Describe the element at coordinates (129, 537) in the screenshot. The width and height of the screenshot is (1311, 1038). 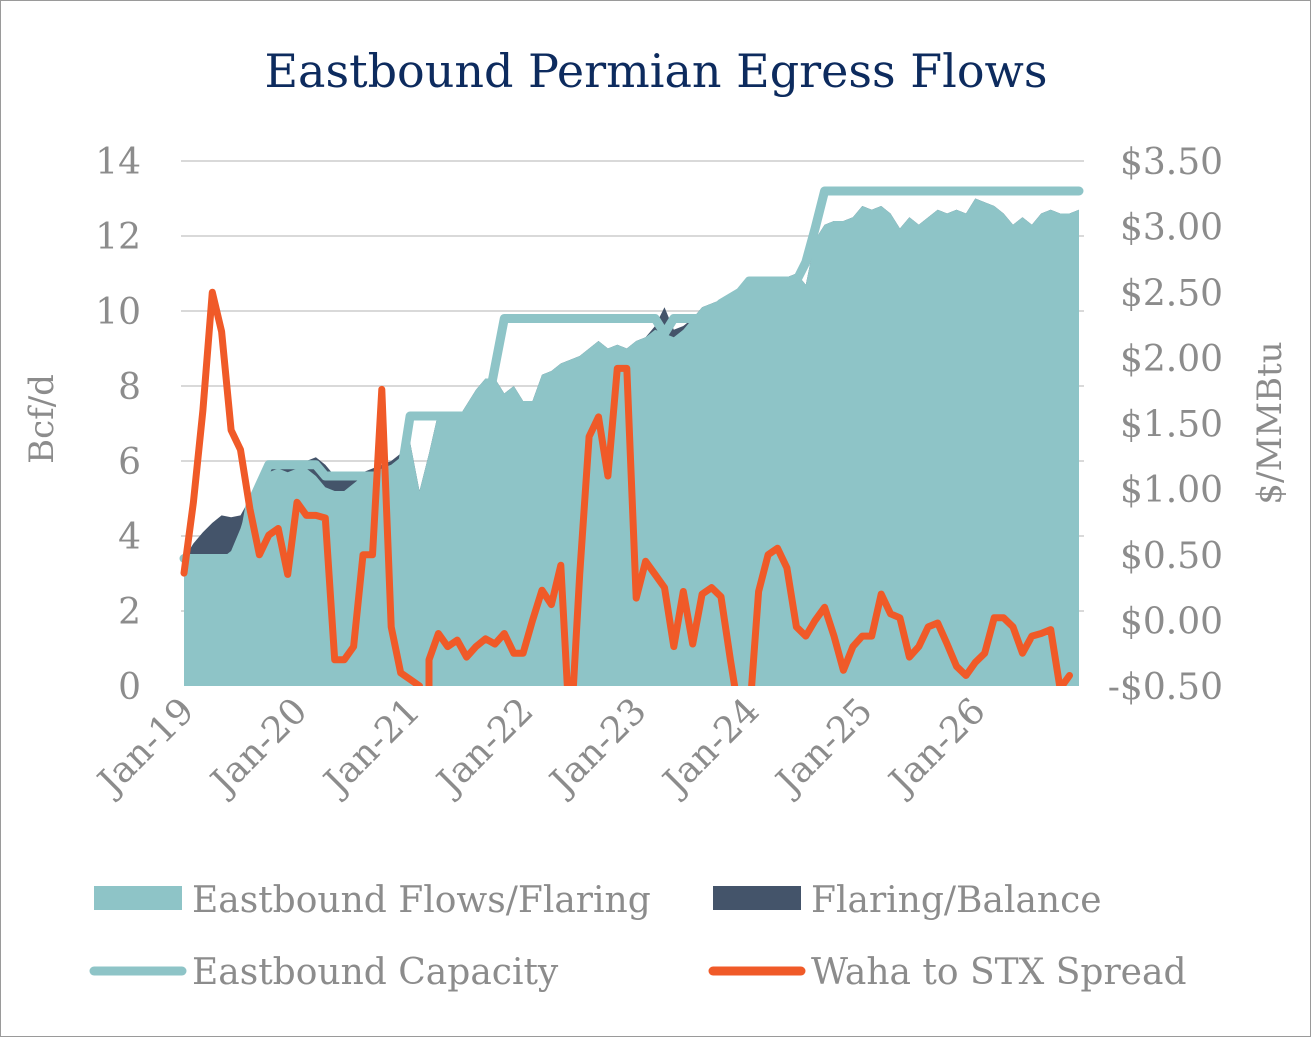
I see `left-tick-label: 4` at that location.